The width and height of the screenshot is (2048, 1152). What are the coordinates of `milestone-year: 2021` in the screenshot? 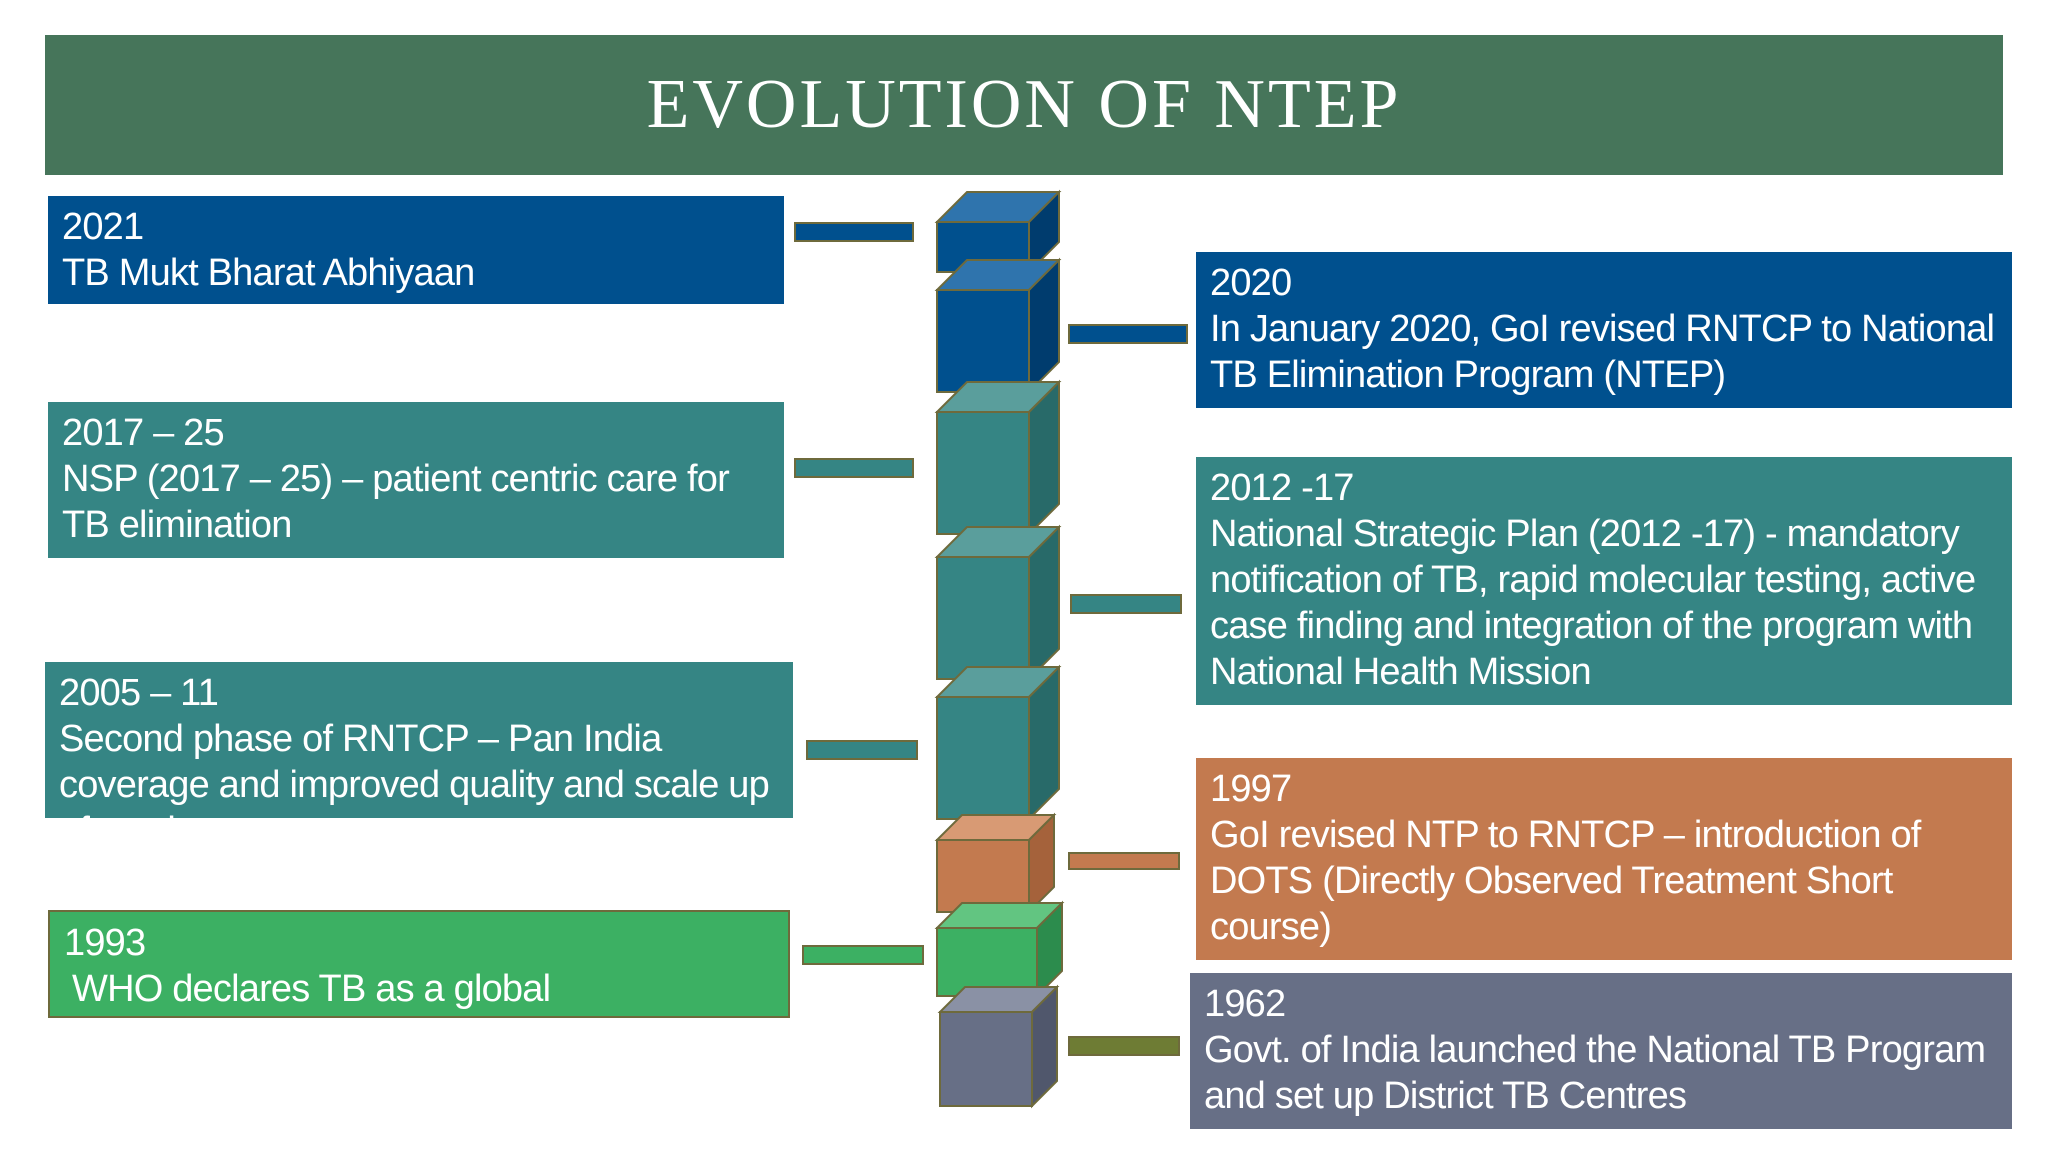 It's located at (103, 227).